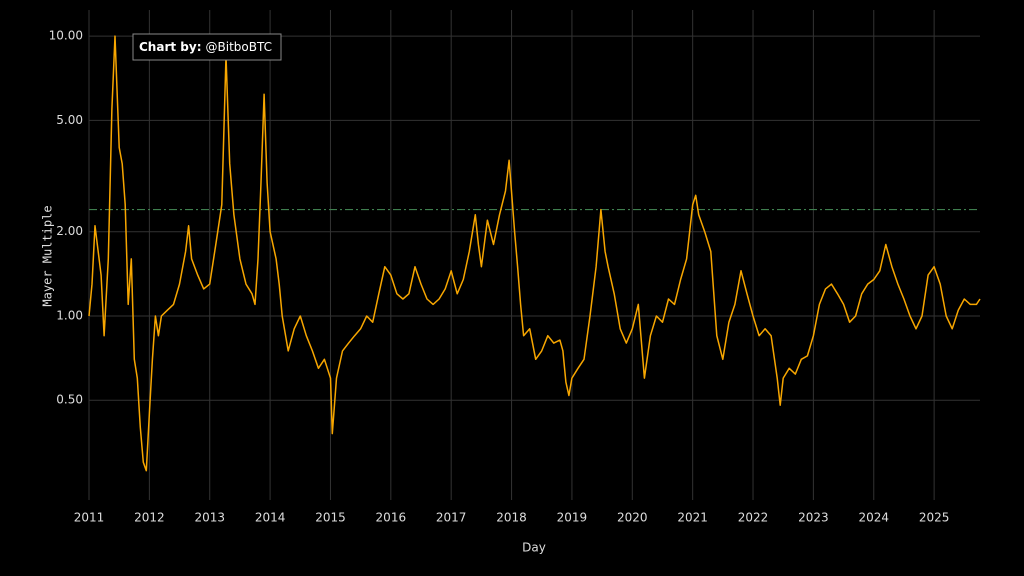  Describe the element at coordinates (330, 518) in the screenshot. I see `x-tick-label: 2015` at that location.